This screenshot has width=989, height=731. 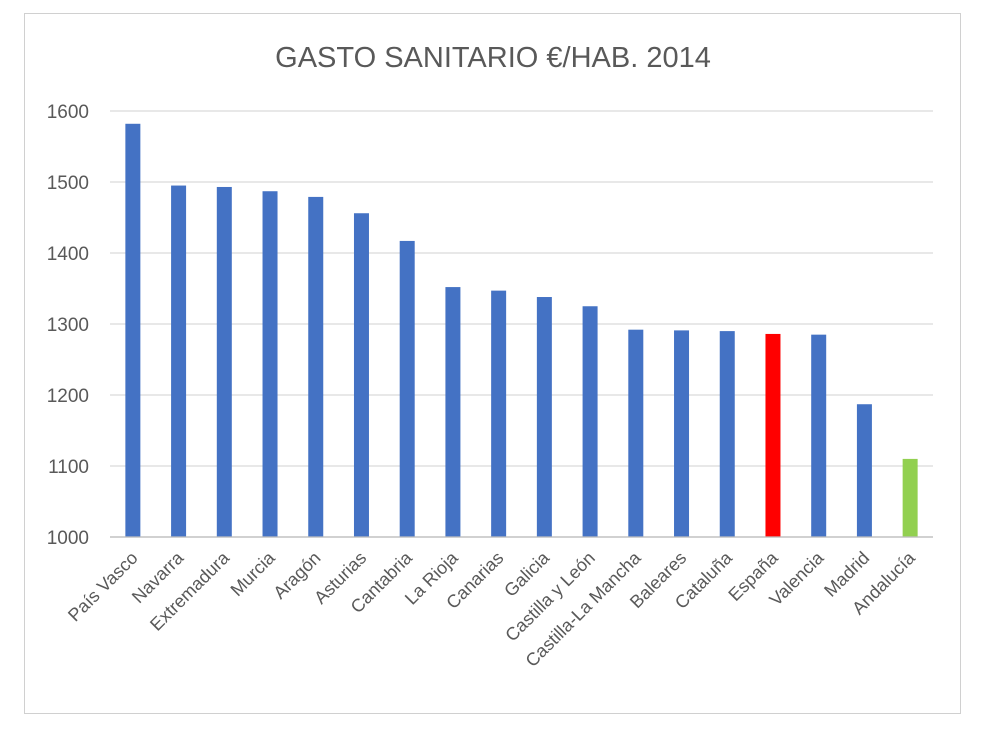 I want to click on y-tick-label: 1300, so click(x=68, y=325).